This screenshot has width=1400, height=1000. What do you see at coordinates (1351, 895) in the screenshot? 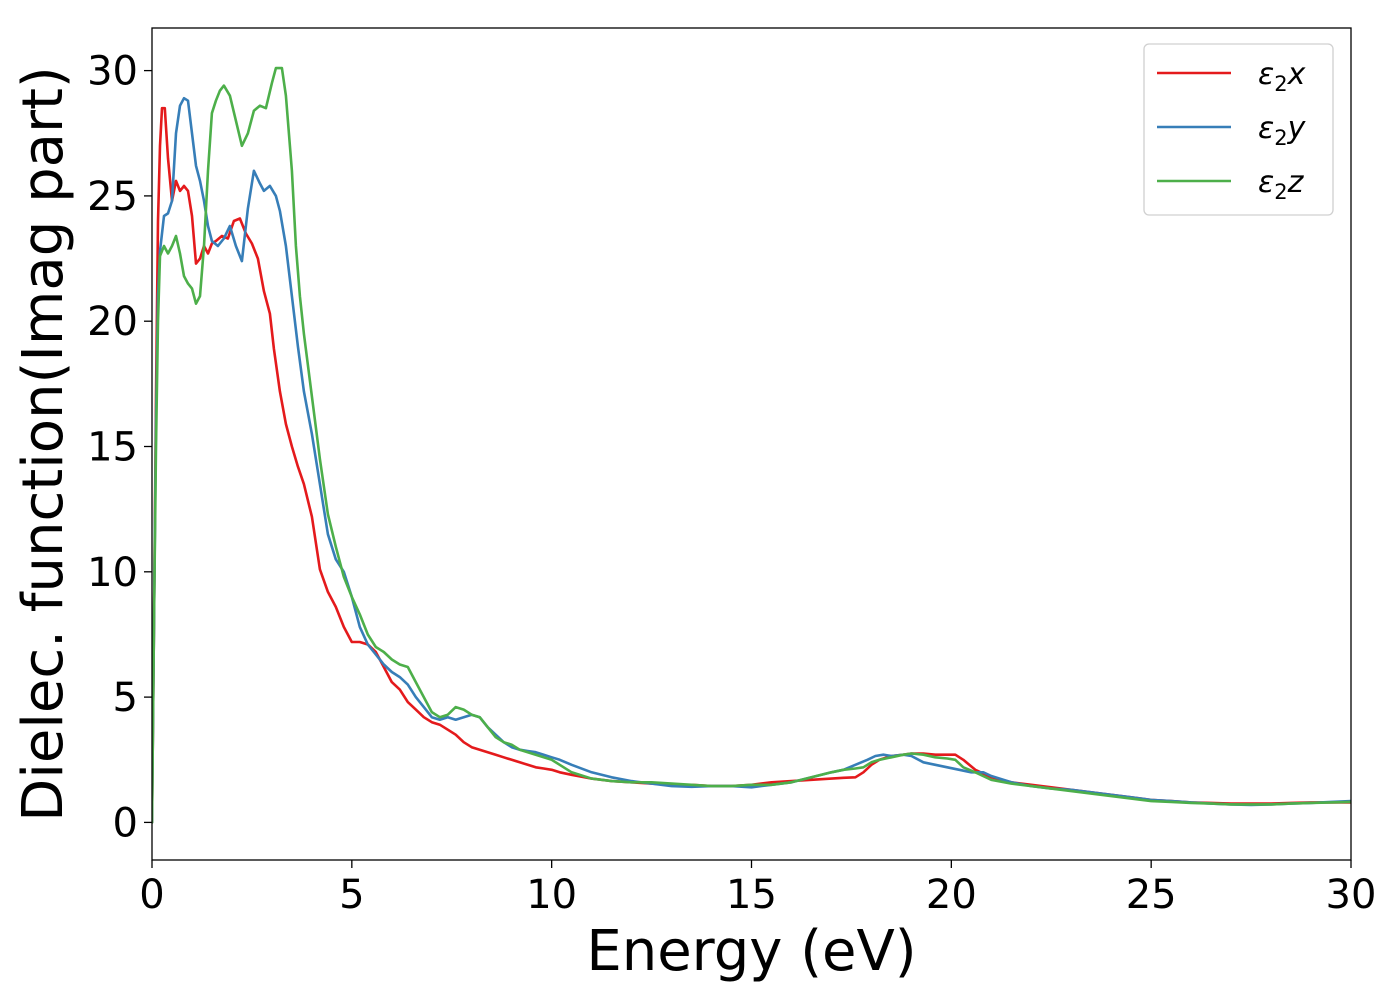
I see `x-tick-label: 30` at bounding box center [1351, 895].